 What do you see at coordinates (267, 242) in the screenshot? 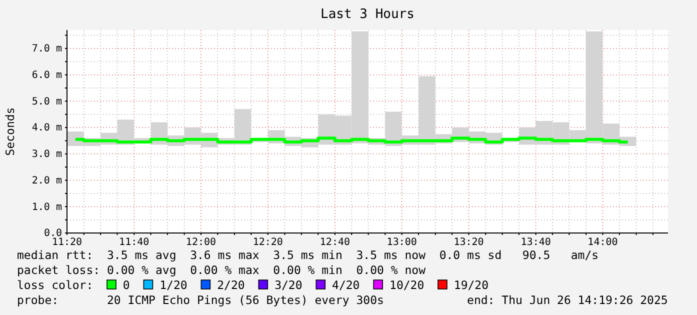
I see `x-tick-label: 12:20` at bounding box center [267, 242].